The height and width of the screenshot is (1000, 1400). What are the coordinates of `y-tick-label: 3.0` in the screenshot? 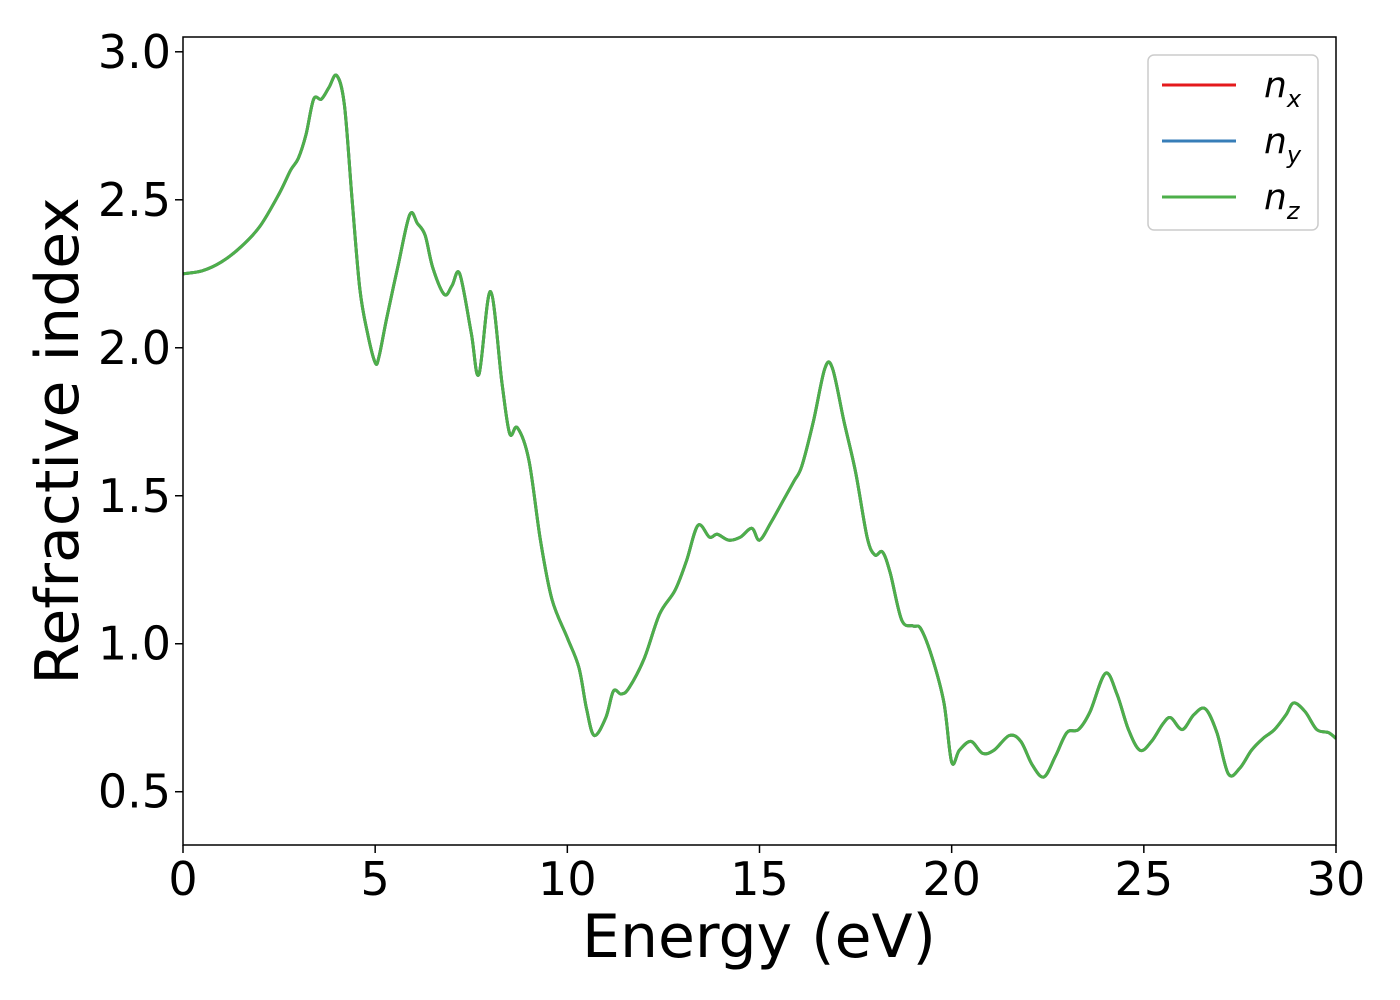 It's located at (134, 52).